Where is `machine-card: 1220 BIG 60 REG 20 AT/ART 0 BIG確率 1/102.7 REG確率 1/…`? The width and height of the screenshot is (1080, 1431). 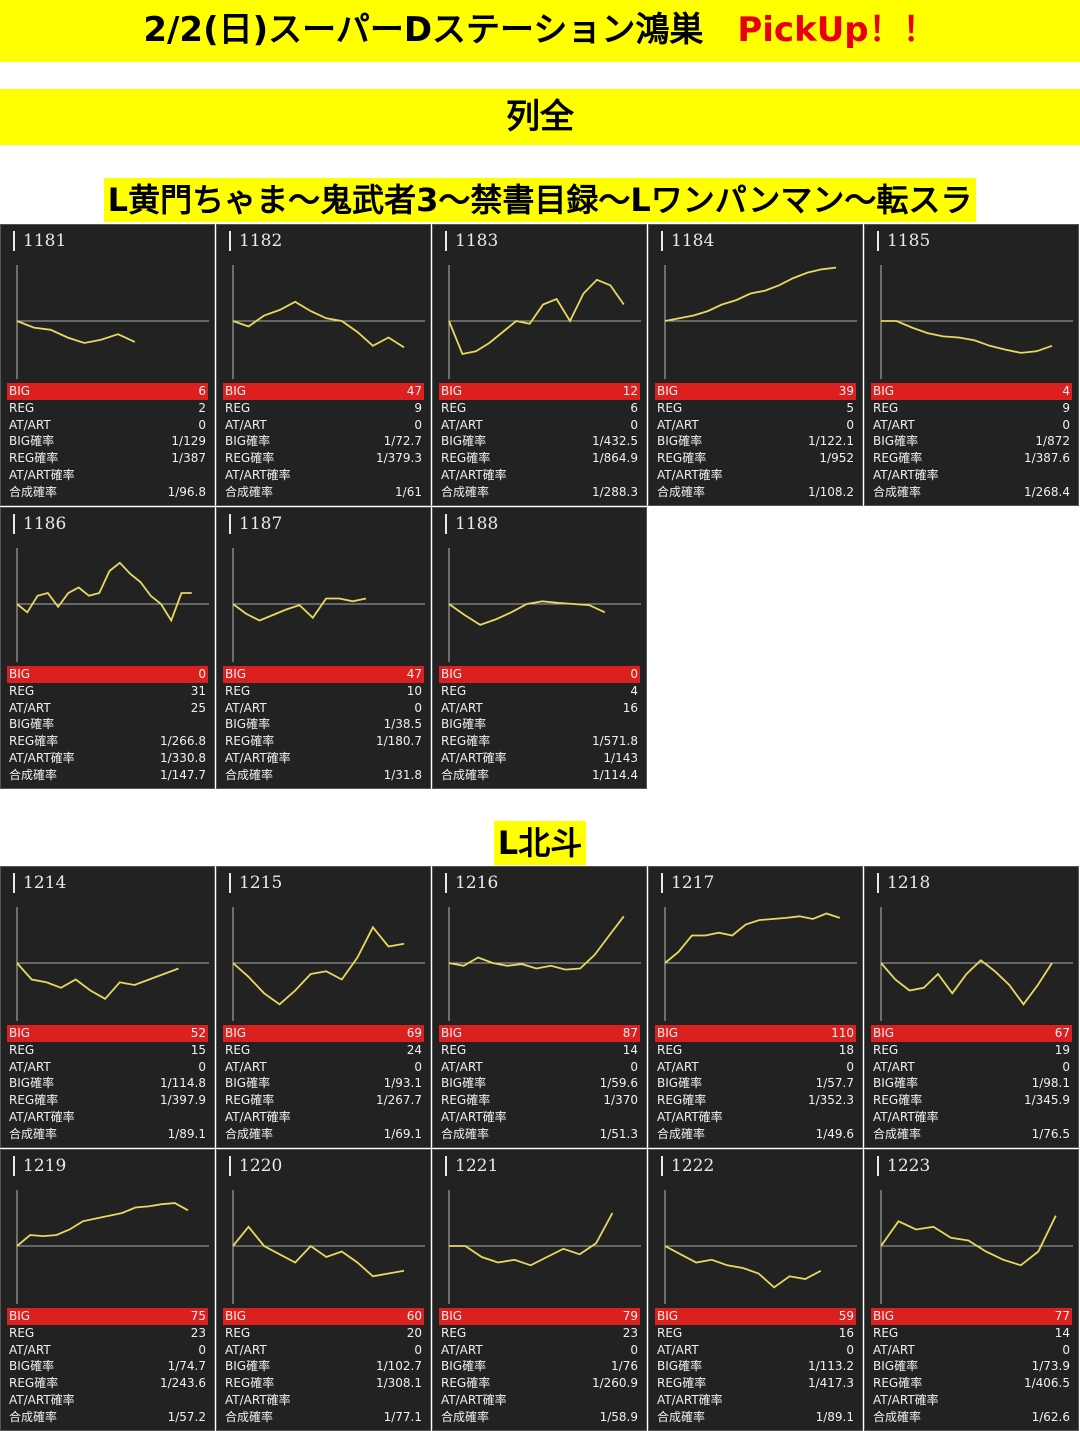
machine-card: 1220 BIG 60 REG 20 AT/ART 0 BIG確率 1/102.7 REG確率 1/… is located at coordinates (323, 1290).